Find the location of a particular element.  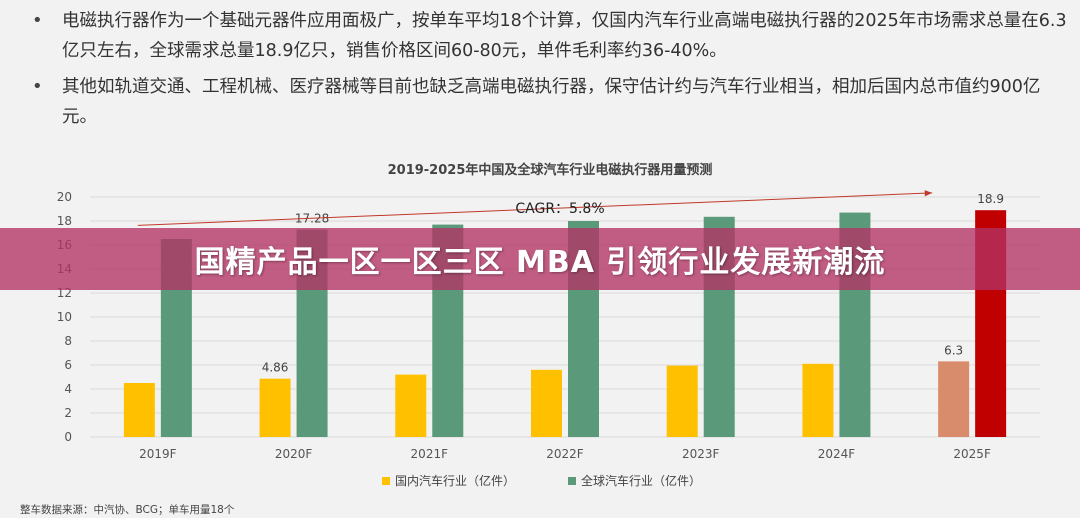

y-tick-label: 20 is located at coordinates (64, 197).